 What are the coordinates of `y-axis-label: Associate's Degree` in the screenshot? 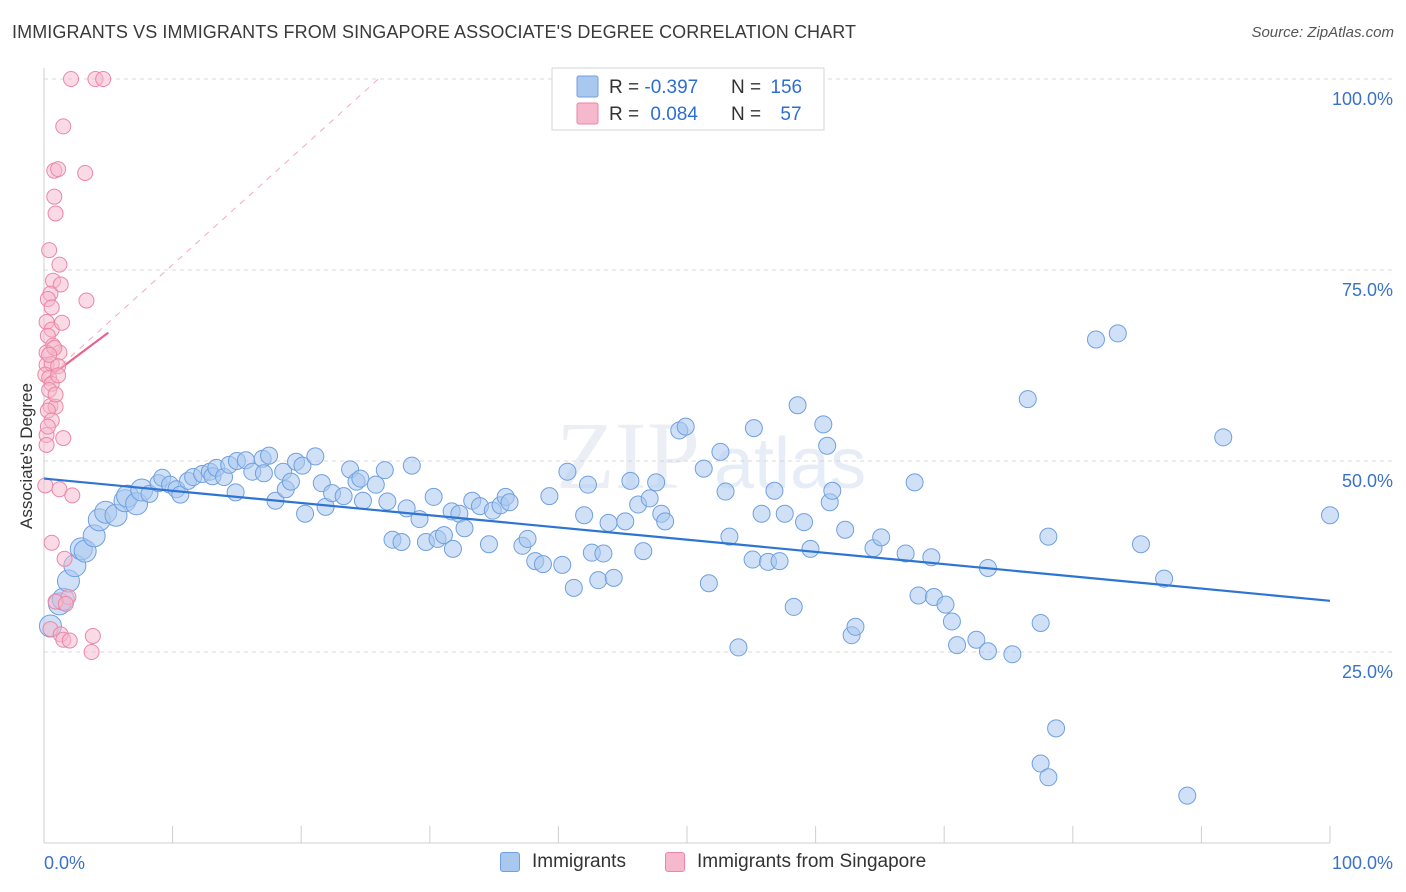 It's located at (26, 456).